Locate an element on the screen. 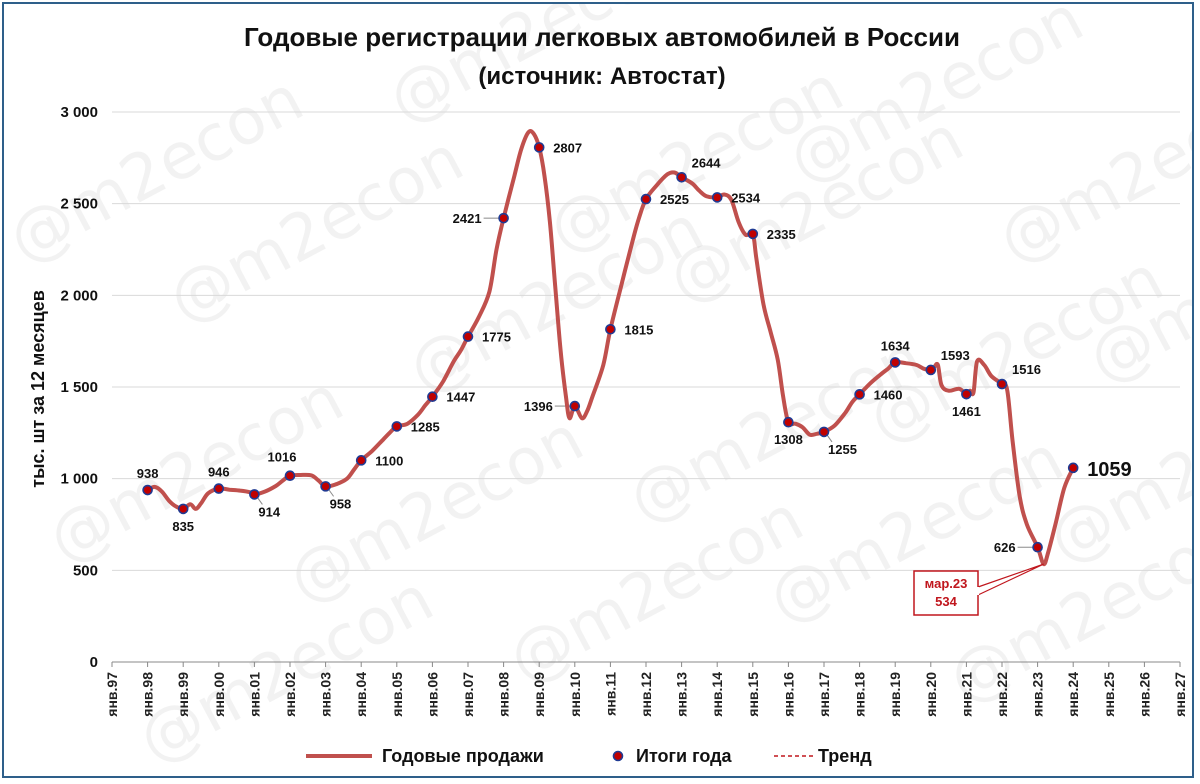 The image size is (1200, 784). x-tick-label: янв.25 is located at coordinates (1109, 694).